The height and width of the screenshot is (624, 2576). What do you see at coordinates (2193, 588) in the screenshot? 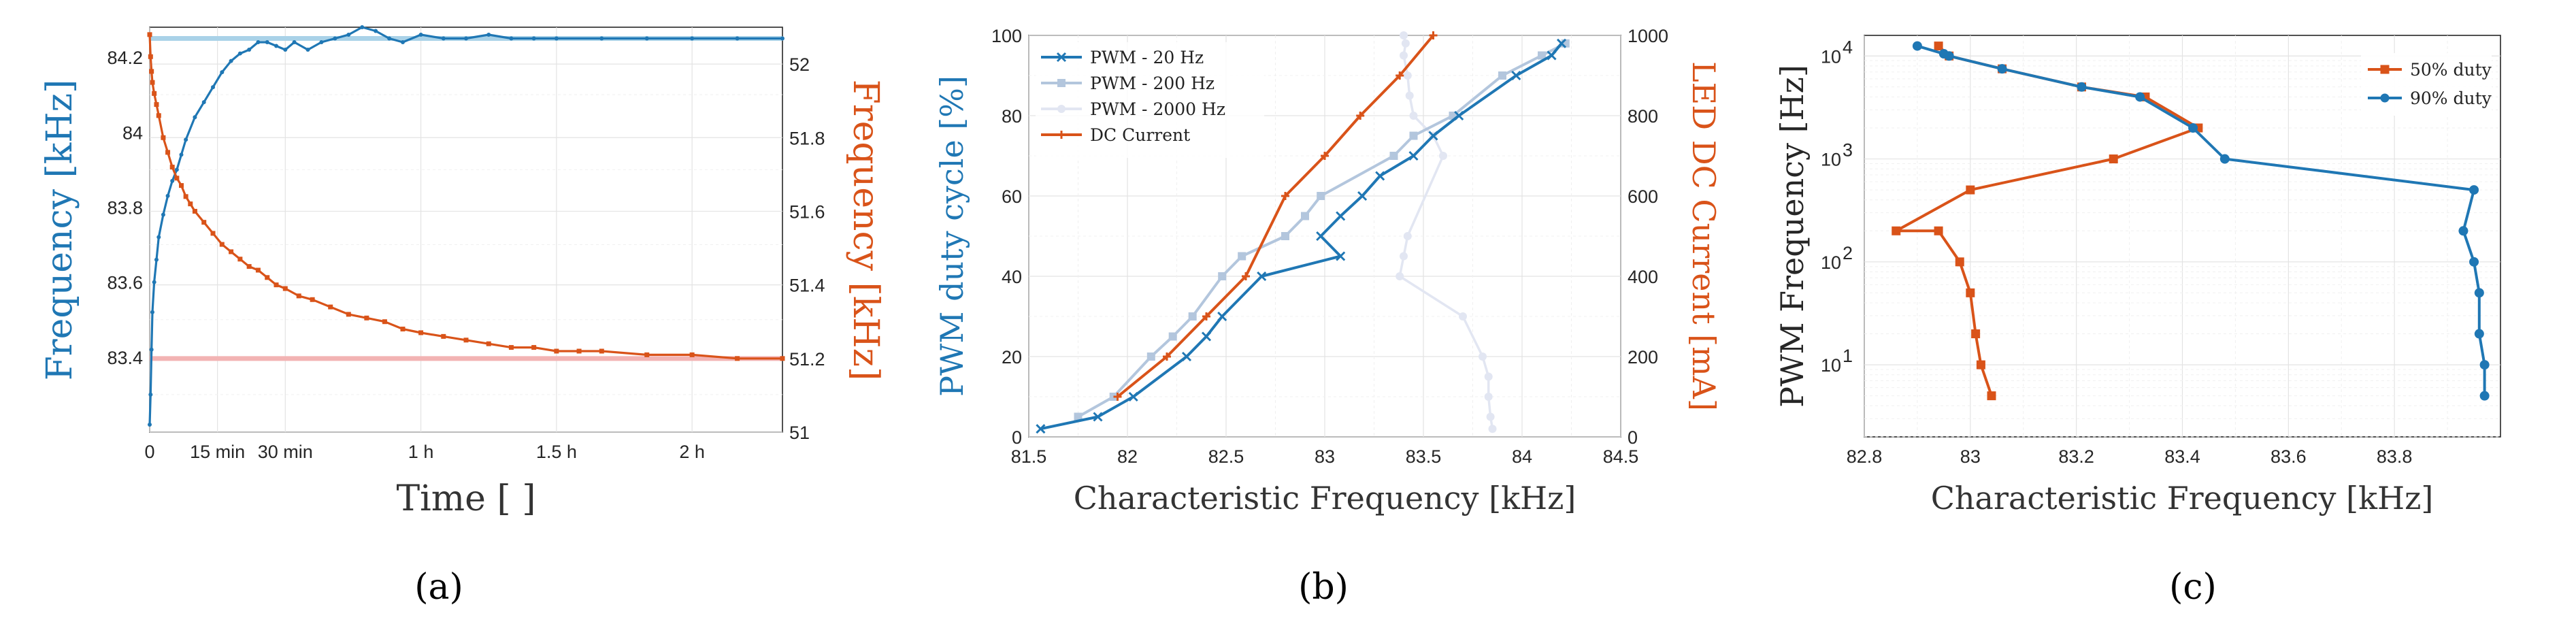
I see `panel-c-caption: (c)` at bounding box center [2193, 588].